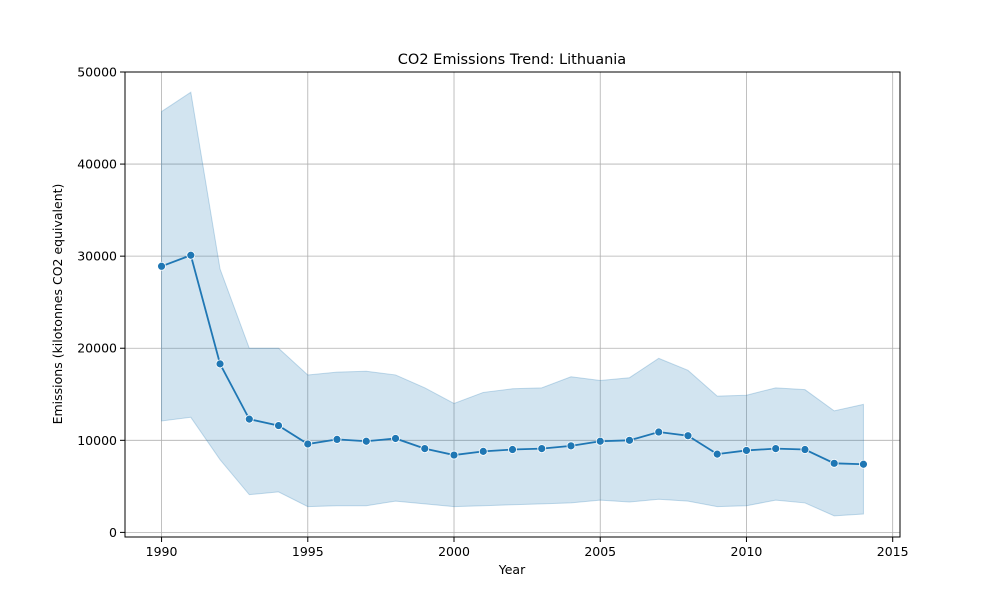 This screenshot has height=600, width=1000. Describe the element at coordinates (512, 60) in the screenshot. I see `chart-title: CO2 Emissions Trend: Lithuania` at that location.